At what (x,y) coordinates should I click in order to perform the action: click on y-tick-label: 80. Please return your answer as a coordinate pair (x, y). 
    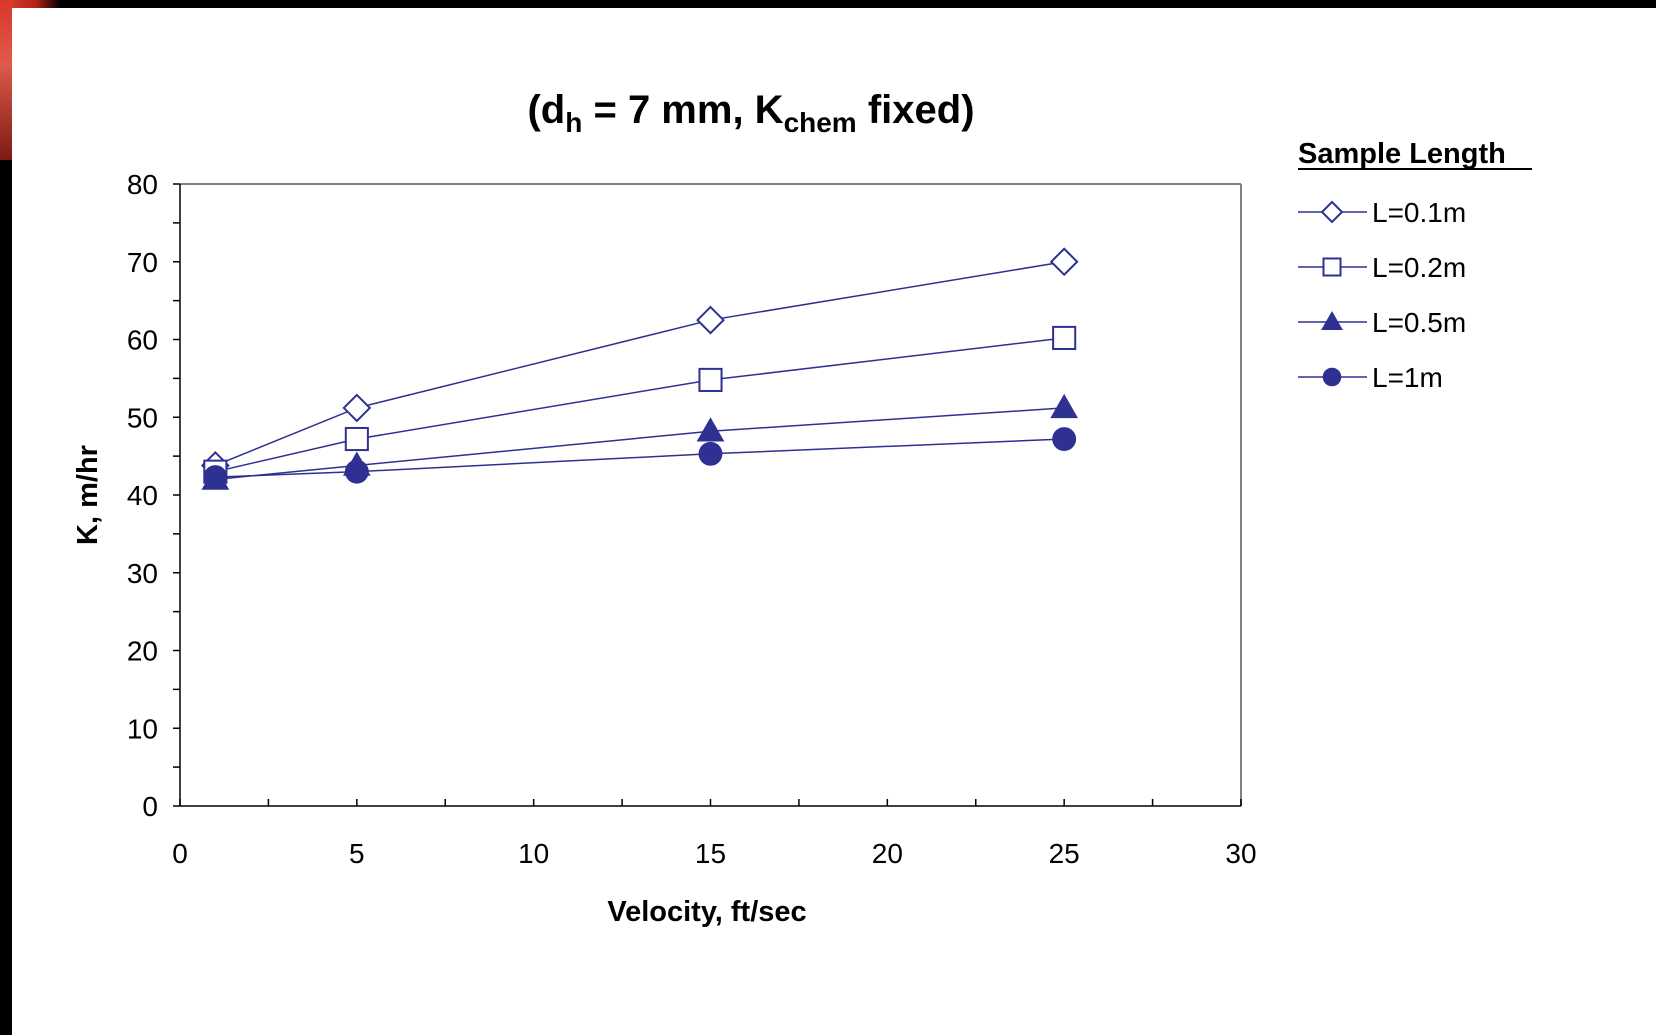
    Looking at the image, I should click on (142, 184).